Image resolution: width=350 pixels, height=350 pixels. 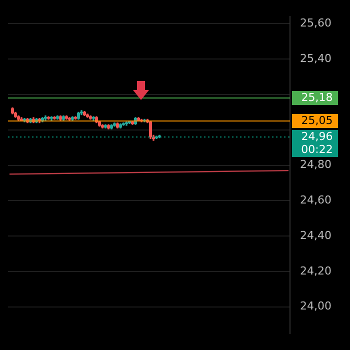 I want to click on y-tick-label: 24,40, so click(x=316, y=235).